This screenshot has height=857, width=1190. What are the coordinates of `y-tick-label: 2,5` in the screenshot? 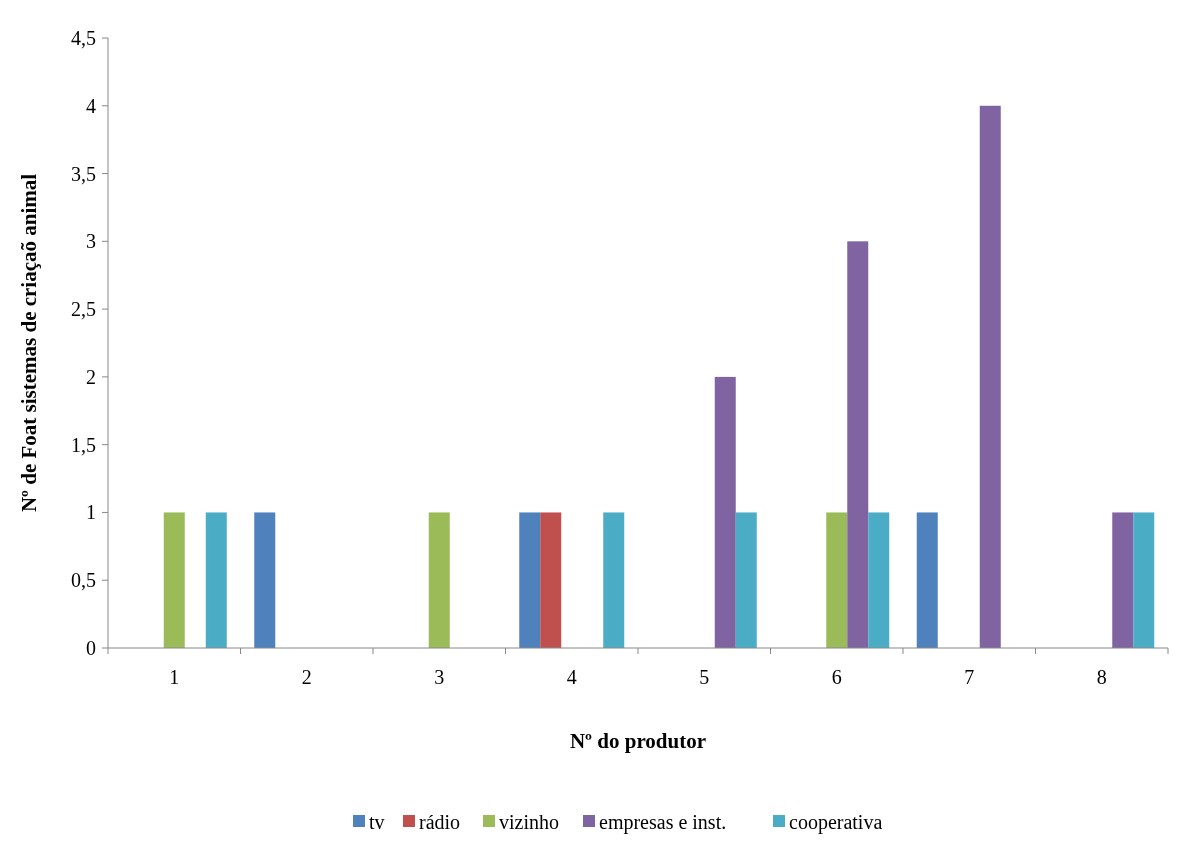 It's located at (83, 309).